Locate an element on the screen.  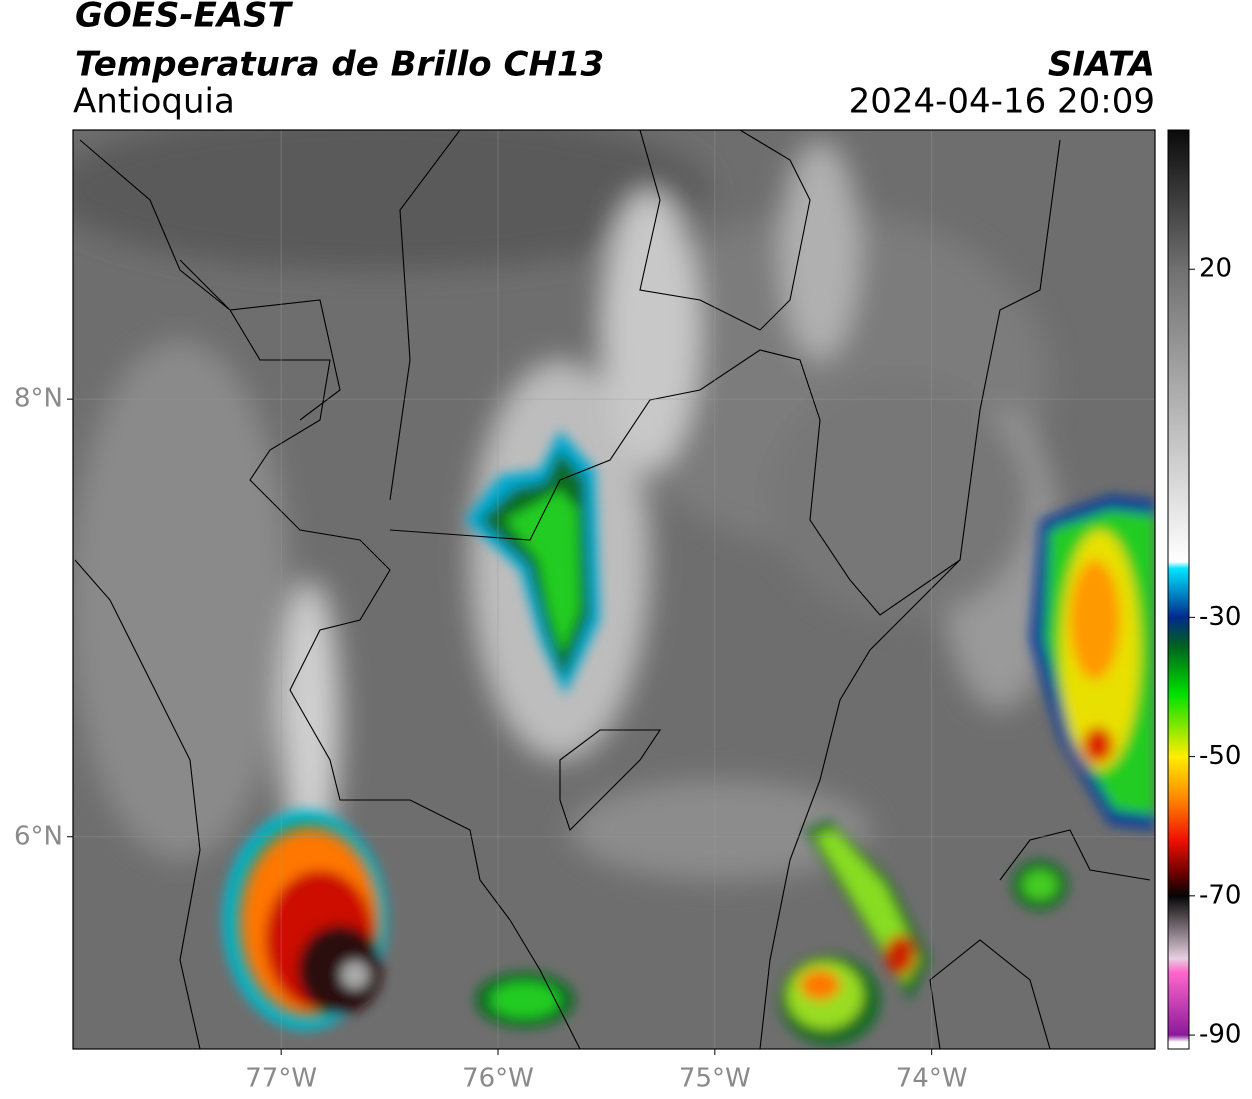
y-tick-label: 6°N is located at coordinates (38, 836).